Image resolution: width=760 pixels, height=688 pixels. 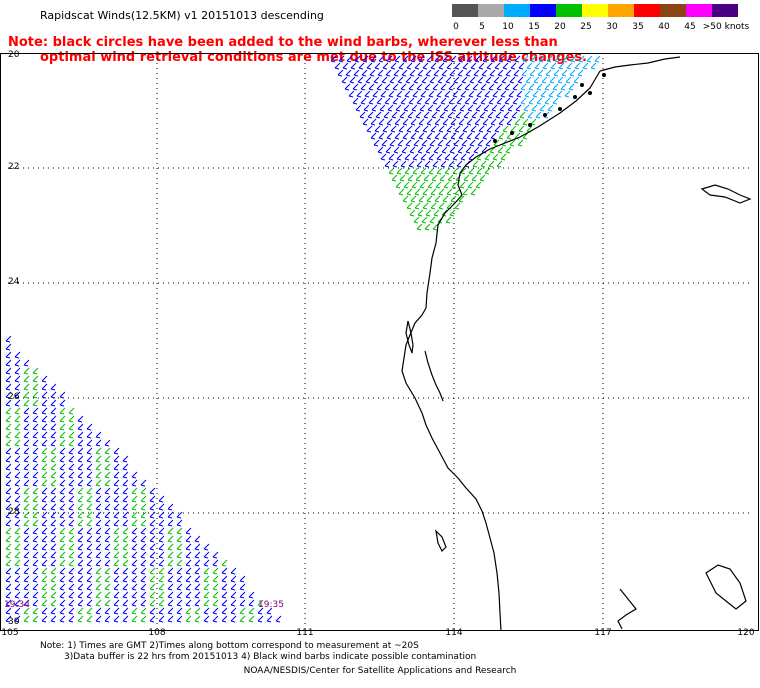 What do you see at coordinates (508, 27) in the screenshot?
I see `legend-label: 10` at bounding box center [508, 27].